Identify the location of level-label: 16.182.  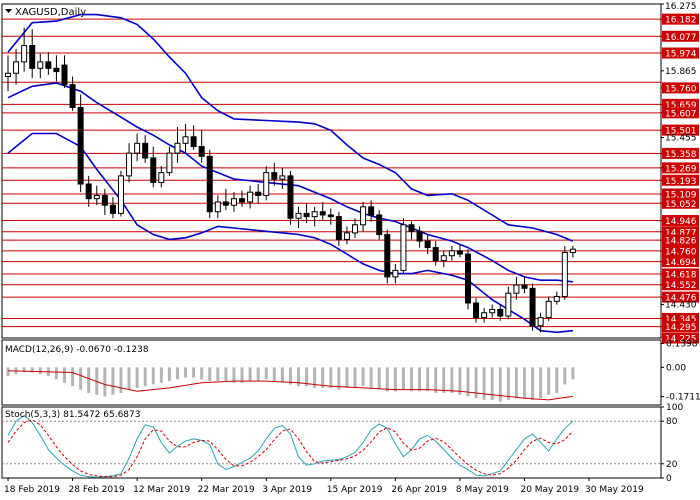
(681, 21).